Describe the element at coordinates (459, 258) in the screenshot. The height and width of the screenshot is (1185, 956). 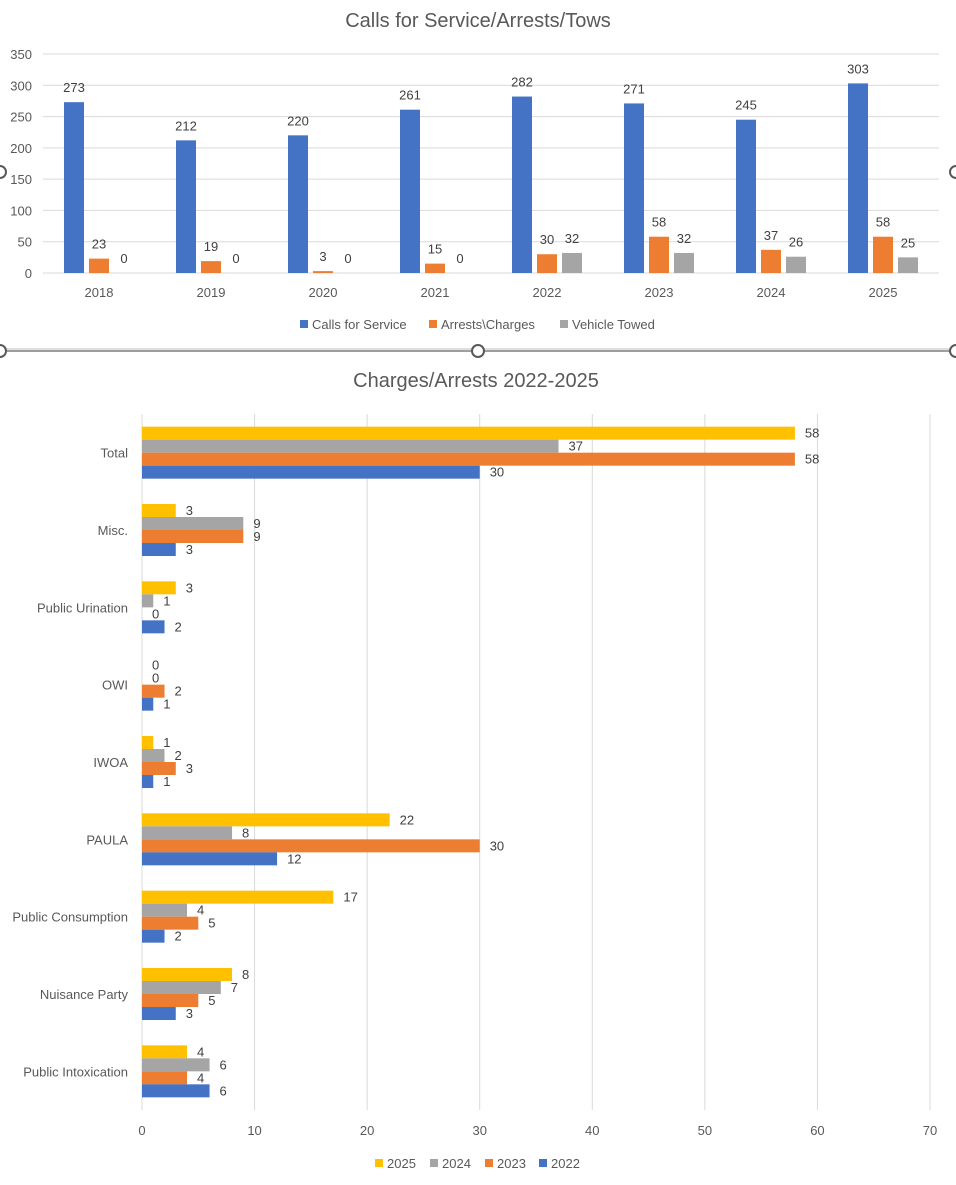
I see `data-label: 0` at that location.